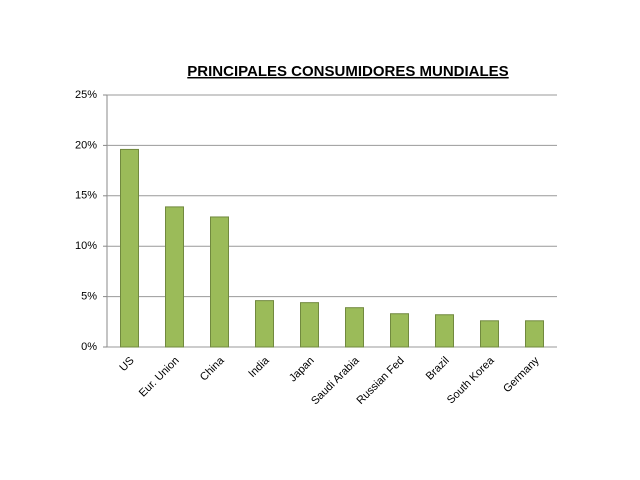 Image resolution: width=640 pixels, height=480 pixels. What do you see at coordinates (471, 380) in the screenshot?
I see `x-tick-label: South Korea` at bounding box center [471, 380].